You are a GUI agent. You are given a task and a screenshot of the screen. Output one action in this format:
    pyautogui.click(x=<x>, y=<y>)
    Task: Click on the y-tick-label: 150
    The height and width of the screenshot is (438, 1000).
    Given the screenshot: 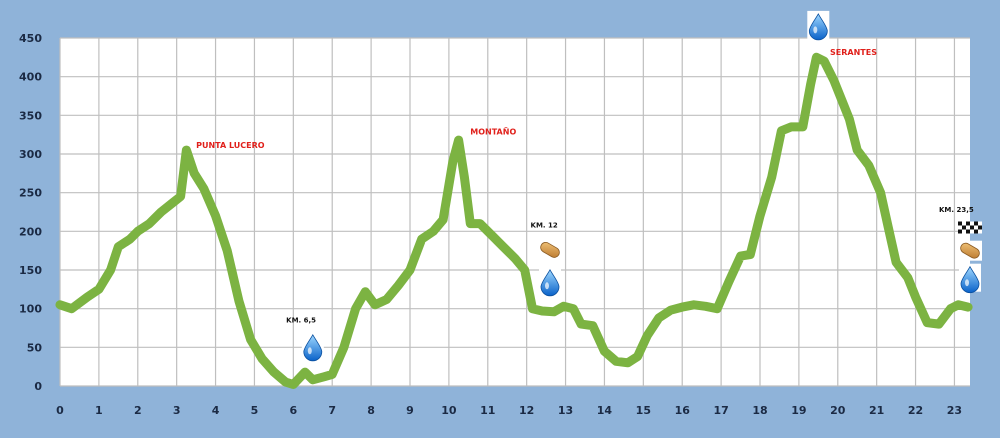 What is the action you would take?
    pyautogui.click(x=30, y=270)
    